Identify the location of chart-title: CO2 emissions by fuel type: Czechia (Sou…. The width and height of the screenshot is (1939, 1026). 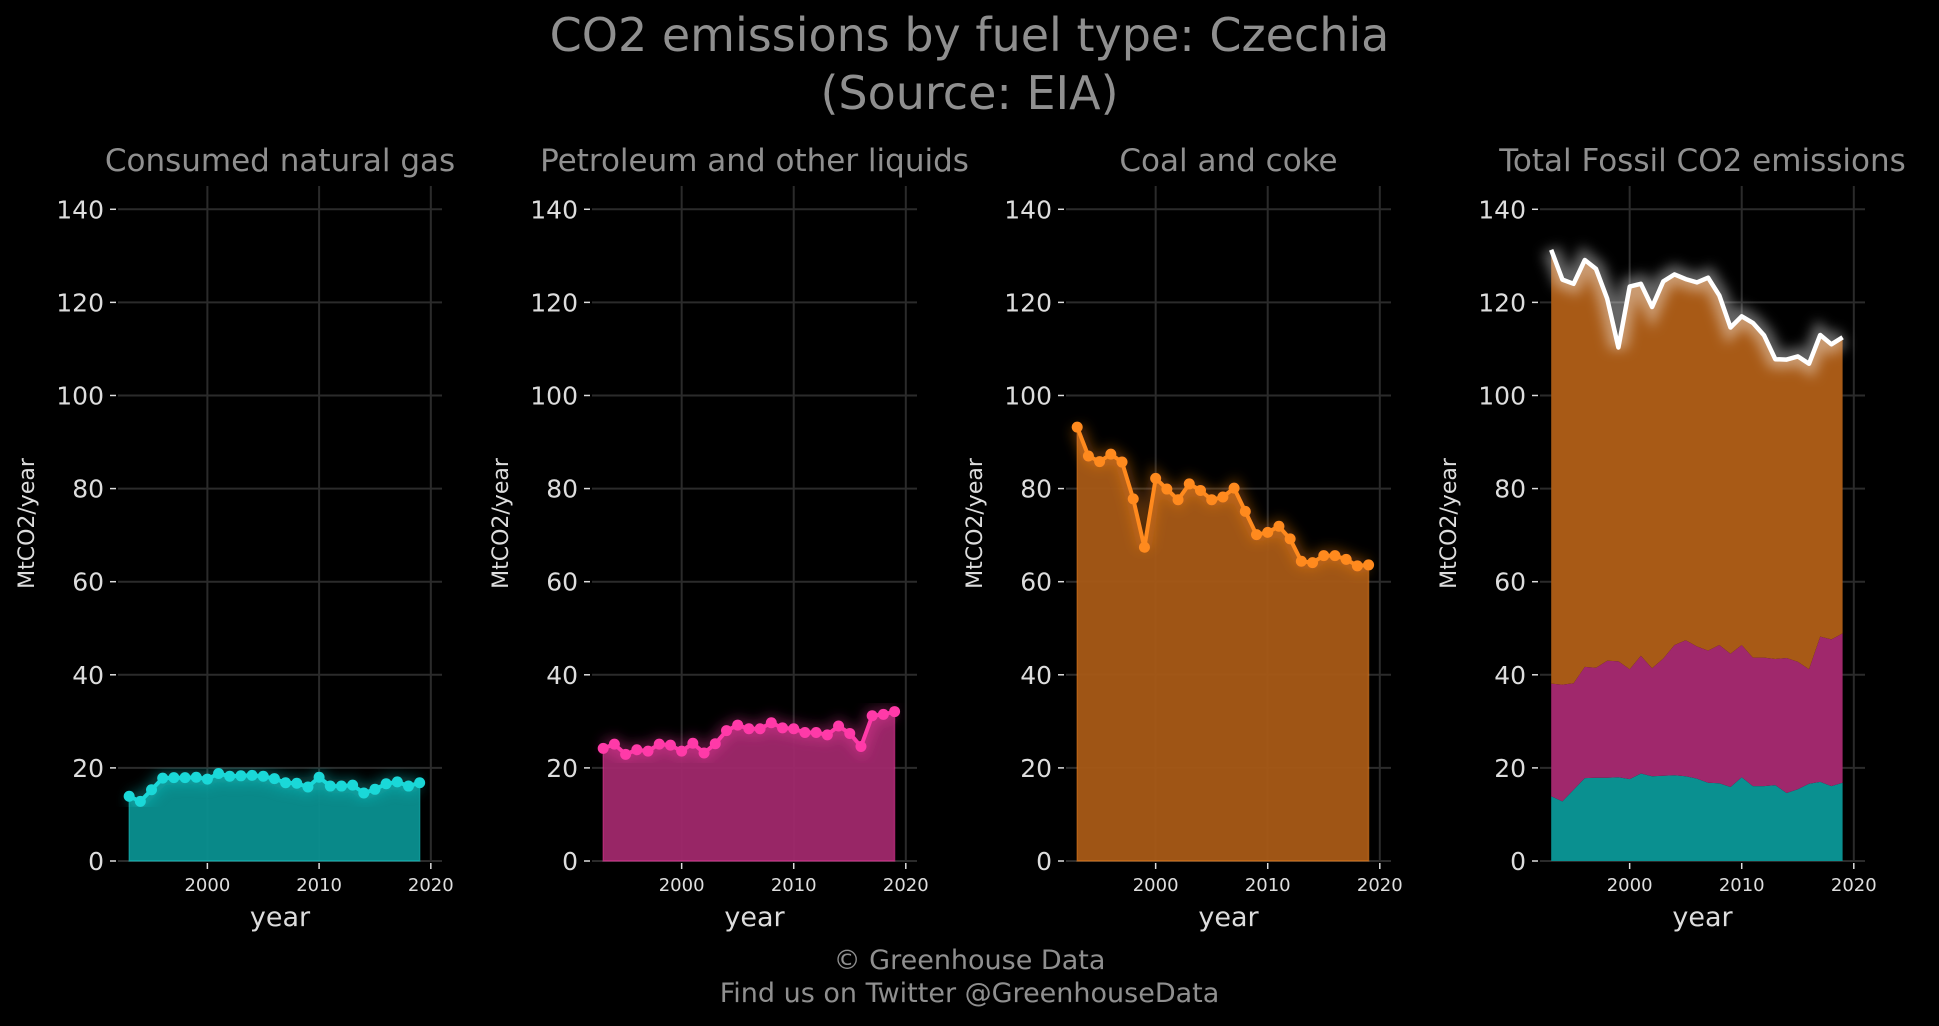
(969, 64).